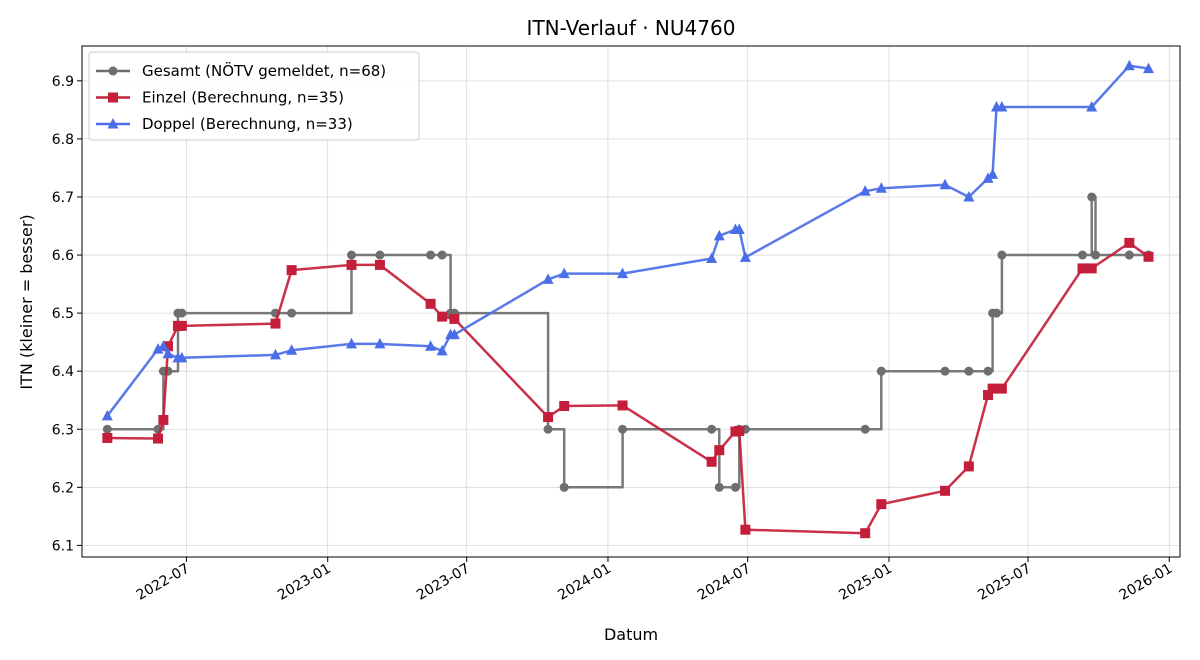 This screenshot has width=1200, height=660. I want to click on y-tick-label: 6.5, so click(63, 314).